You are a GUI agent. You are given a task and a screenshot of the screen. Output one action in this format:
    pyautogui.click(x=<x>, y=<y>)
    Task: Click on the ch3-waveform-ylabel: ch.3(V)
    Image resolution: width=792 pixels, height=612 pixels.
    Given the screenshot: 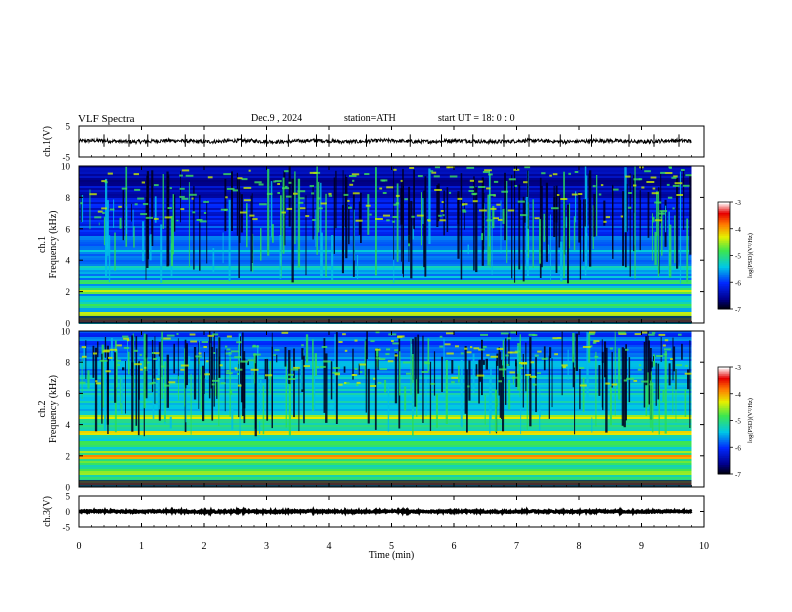 What is the action you would take?
    pyautogui.click(x=47, y=511)
    